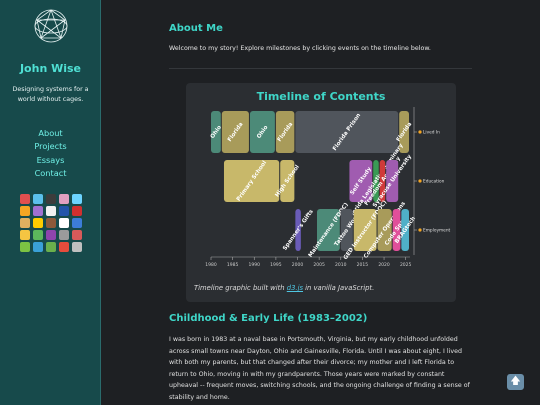 The image size is (540, 405). I want to click on lane-label: Lived In, so click(431, 133).